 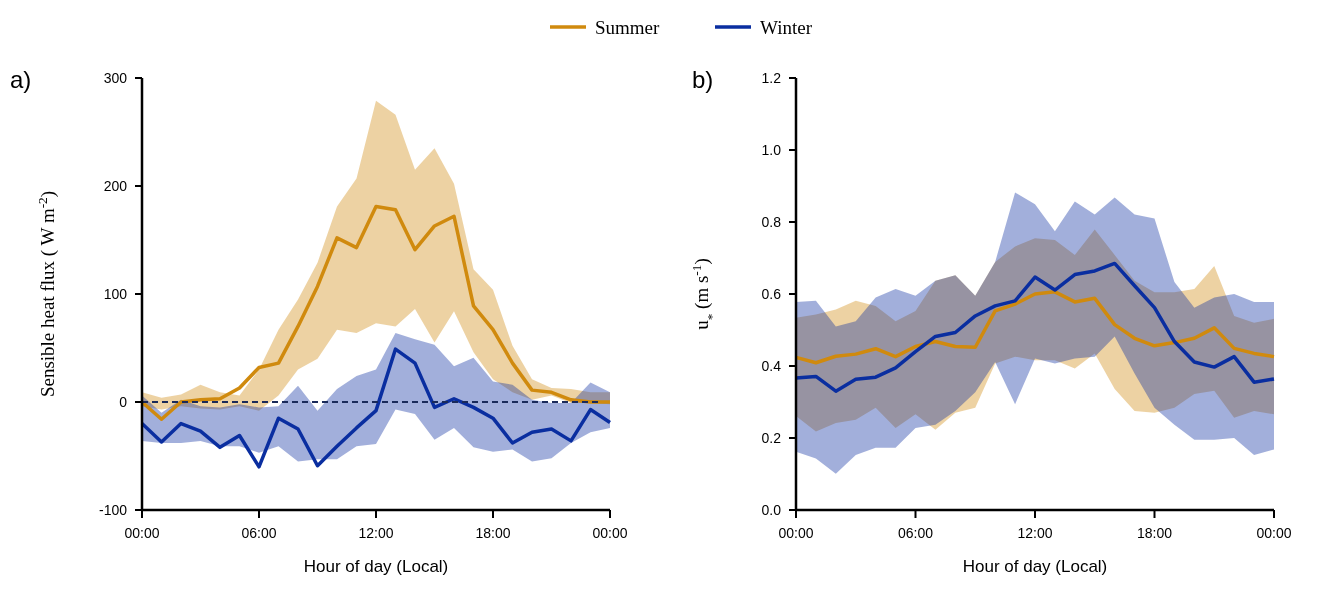 What do you see at coordinates (115, 77) in the screenshot?
I see `y-tick-label: 300` at bounding box center [115, 77].